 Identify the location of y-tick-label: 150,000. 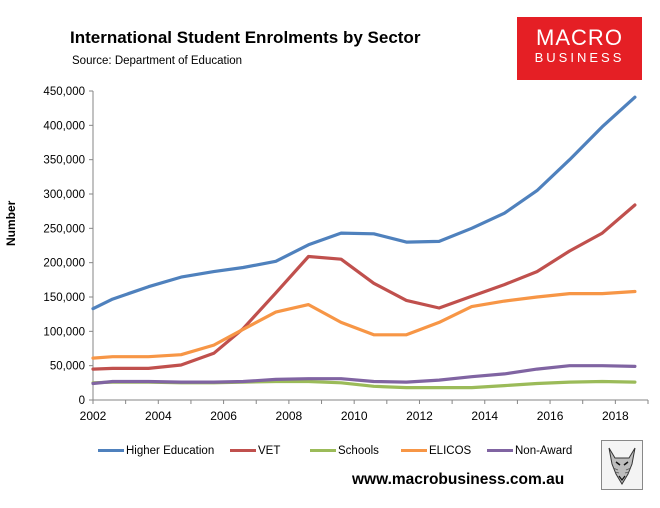
(64, 298).